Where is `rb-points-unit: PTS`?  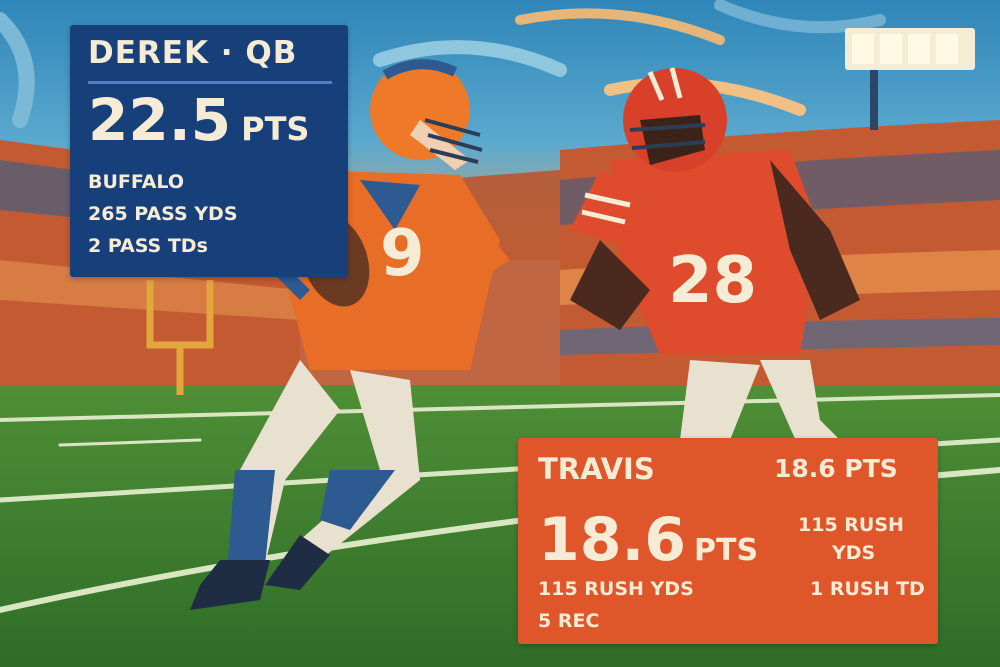 rb-points-unit: PTS is located at coordinates (726, 550).